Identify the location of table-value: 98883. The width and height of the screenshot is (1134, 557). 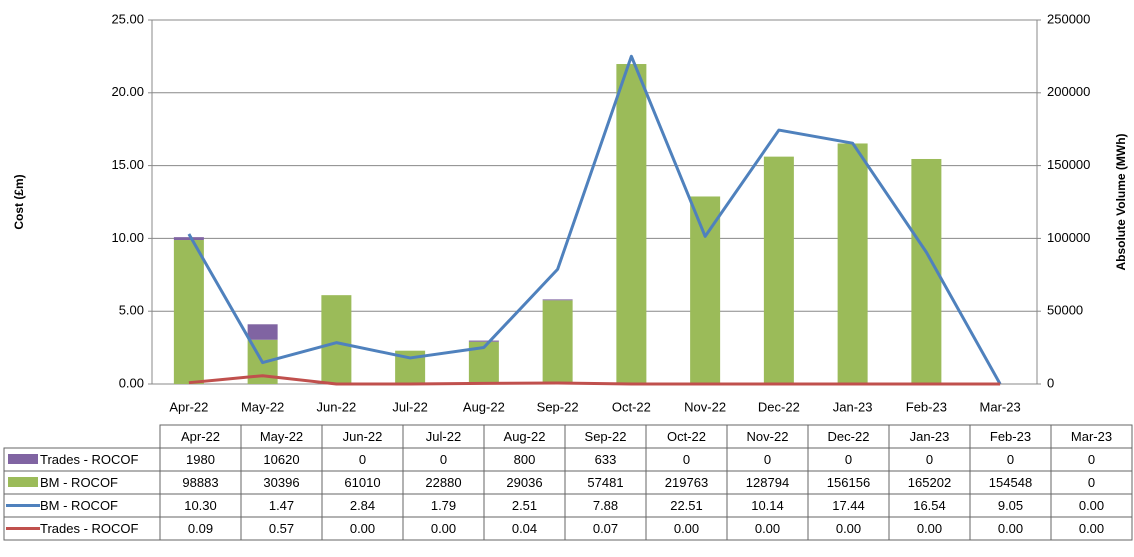
(200, 482).